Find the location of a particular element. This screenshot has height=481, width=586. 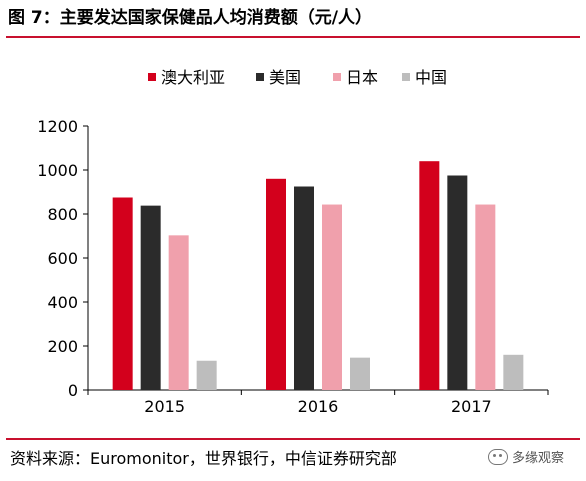

watermark-label: 多缘观察 is located at coordinates (538, 458).